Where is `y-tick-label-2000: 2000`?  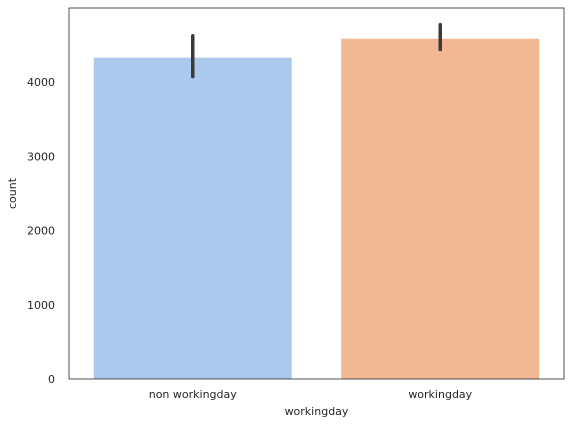 y-tick-label-2000: 2000 is located at coordinates (41, 231).